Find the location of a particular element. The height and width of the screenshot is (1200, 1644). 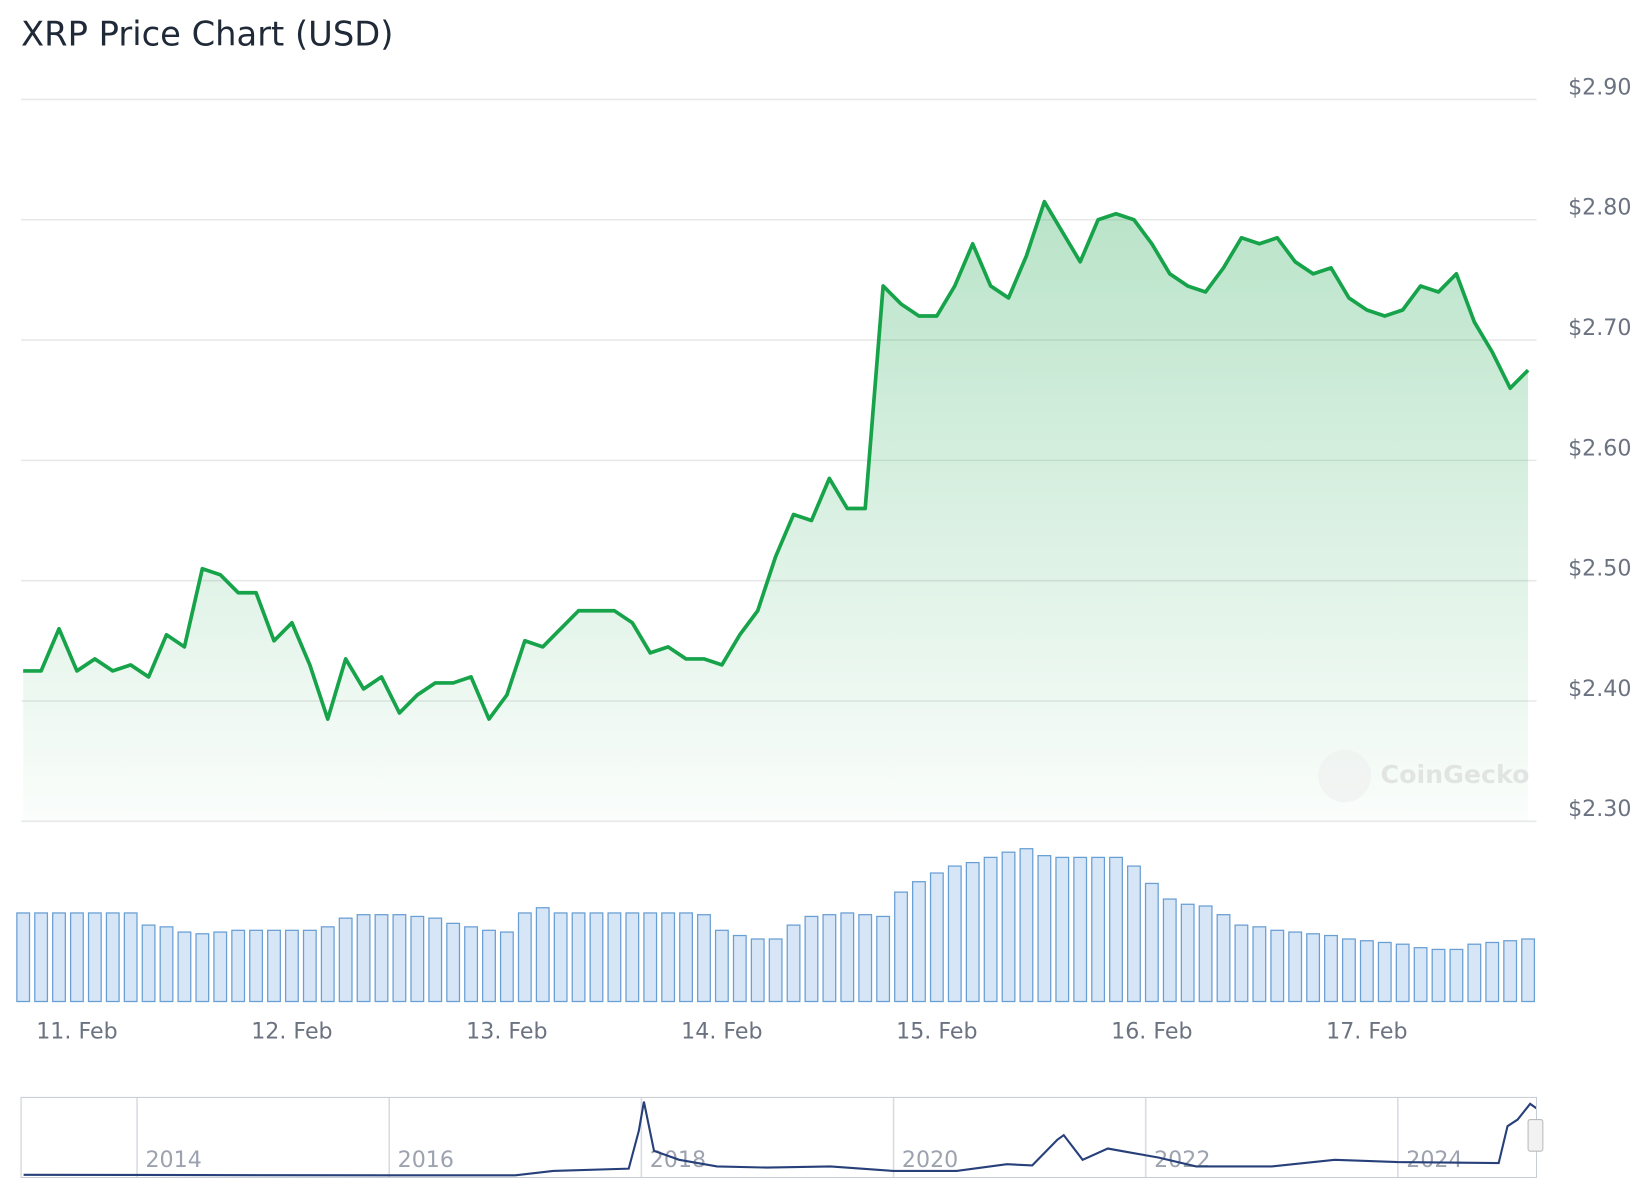

watermark-text: CoinGecko is located at coordinates (1455, 774).